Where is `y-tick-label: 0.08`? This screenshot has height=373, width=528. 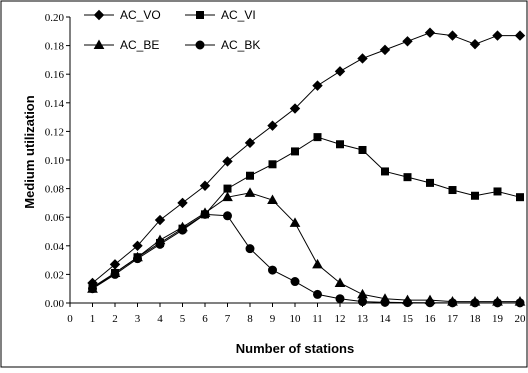 y-tick-label: 0.08 is located at coordinates (55, 190).